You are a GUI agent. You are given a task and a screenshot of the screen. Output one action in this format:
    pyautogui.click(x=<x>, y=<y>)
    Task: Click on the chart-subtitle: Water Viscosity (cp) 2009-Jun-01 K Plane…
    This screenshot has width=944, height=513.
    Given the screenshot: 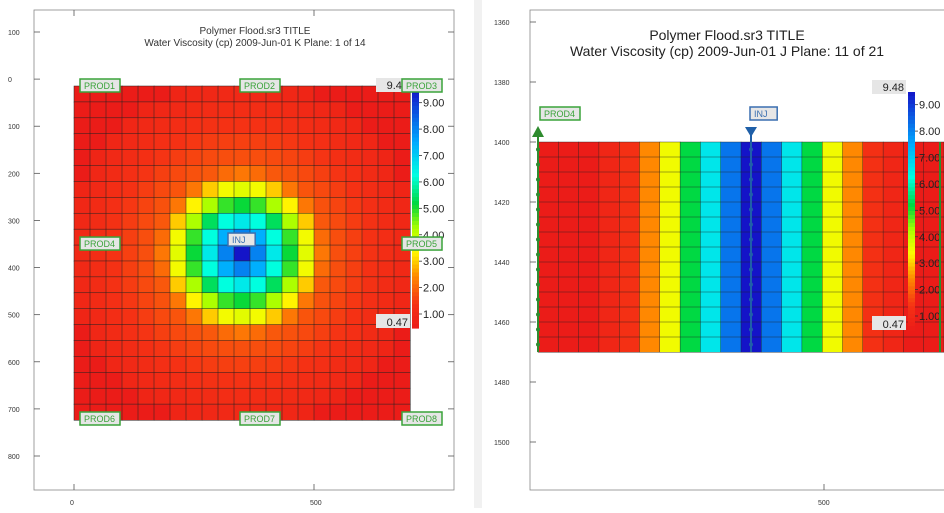 What is the action you would take?
    pyautogui.click(x=255, y=43)
    